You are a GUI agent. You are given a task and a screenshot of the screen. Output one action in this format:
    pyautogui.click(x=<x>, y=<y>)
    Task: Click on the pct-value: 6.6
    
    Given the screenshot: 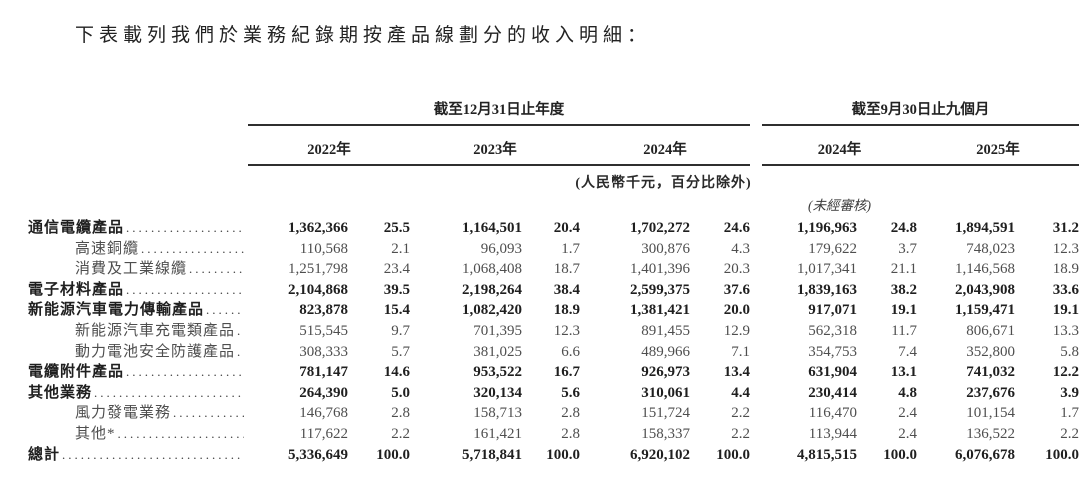 What is the action you would take?
    pyautogui.click(x=570, y=351)
    